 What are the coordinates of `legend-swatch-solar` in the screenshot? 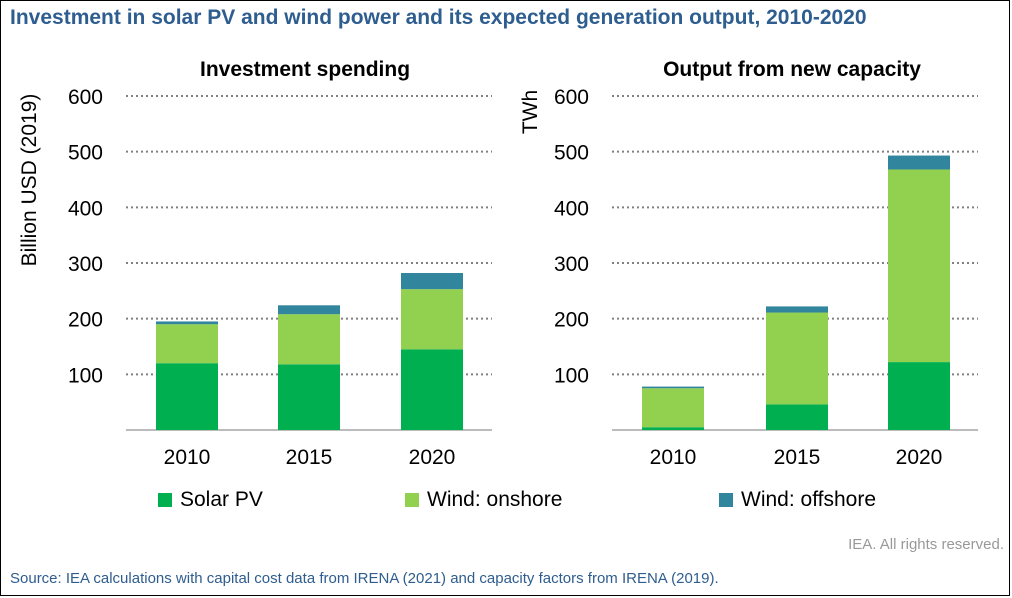 It's located at (165, 500).